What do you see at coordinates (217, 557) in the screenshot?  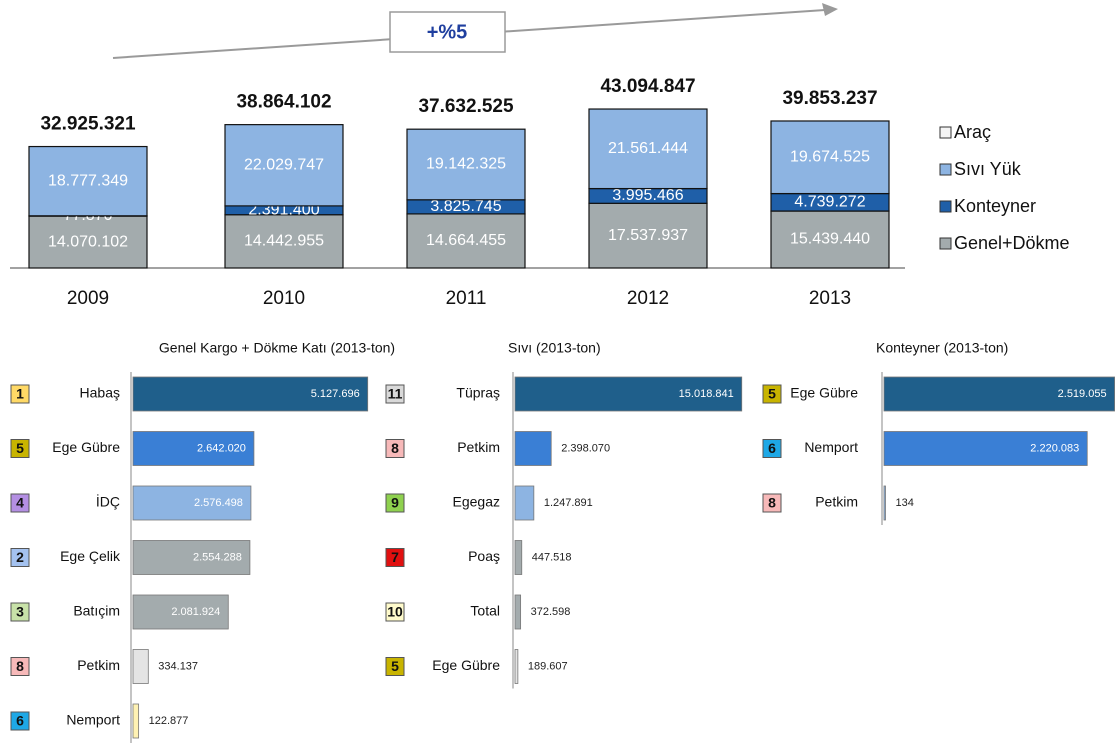 I see `value-label: 2.554.288` at bounding box center [217, 557].